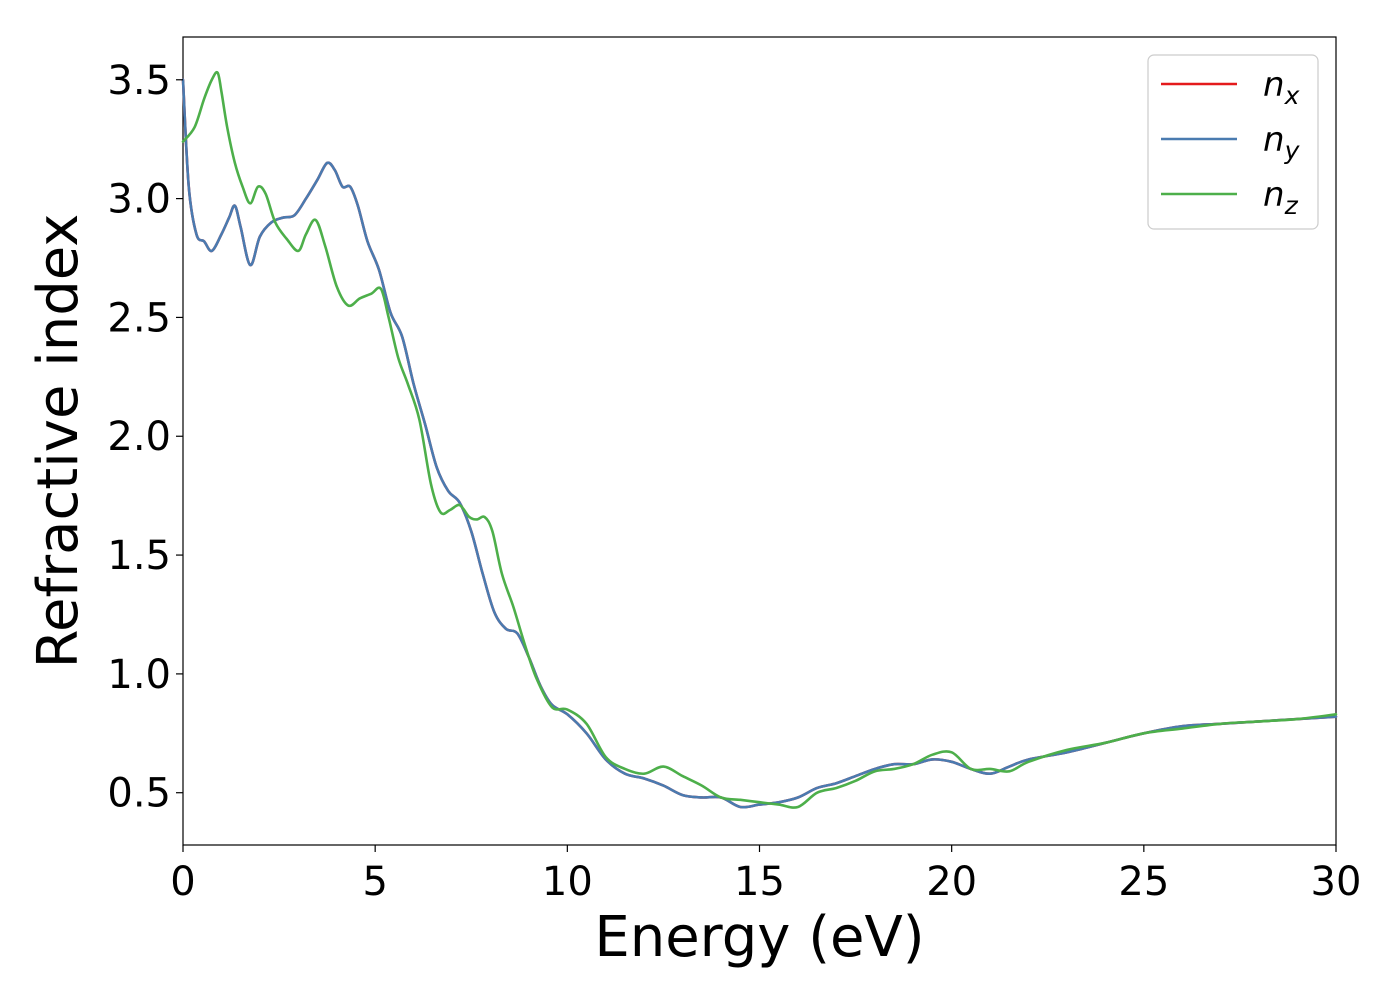  I want to click on x-tick-label: 30, so click(1336, 882).